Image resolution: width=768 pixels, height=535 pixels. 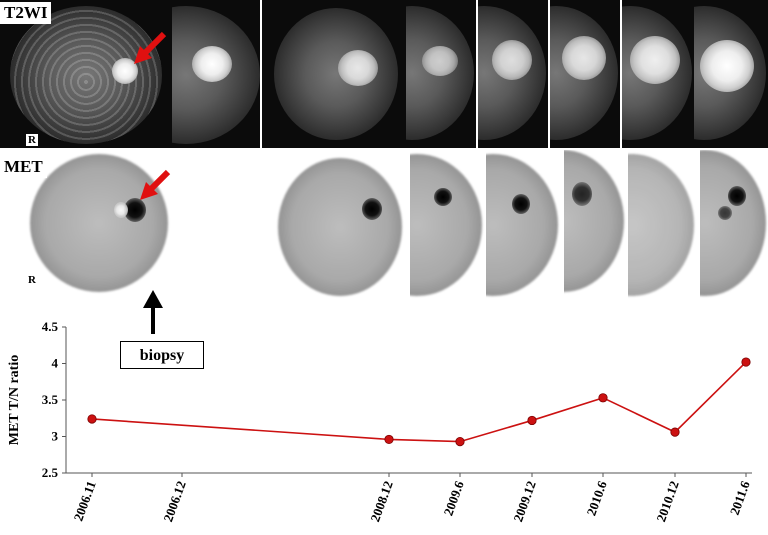 What do you see at coordinates (381, 501) in the screenshot?
I see `x-tick-label: 2008.12` at bounding box center [381, 501].